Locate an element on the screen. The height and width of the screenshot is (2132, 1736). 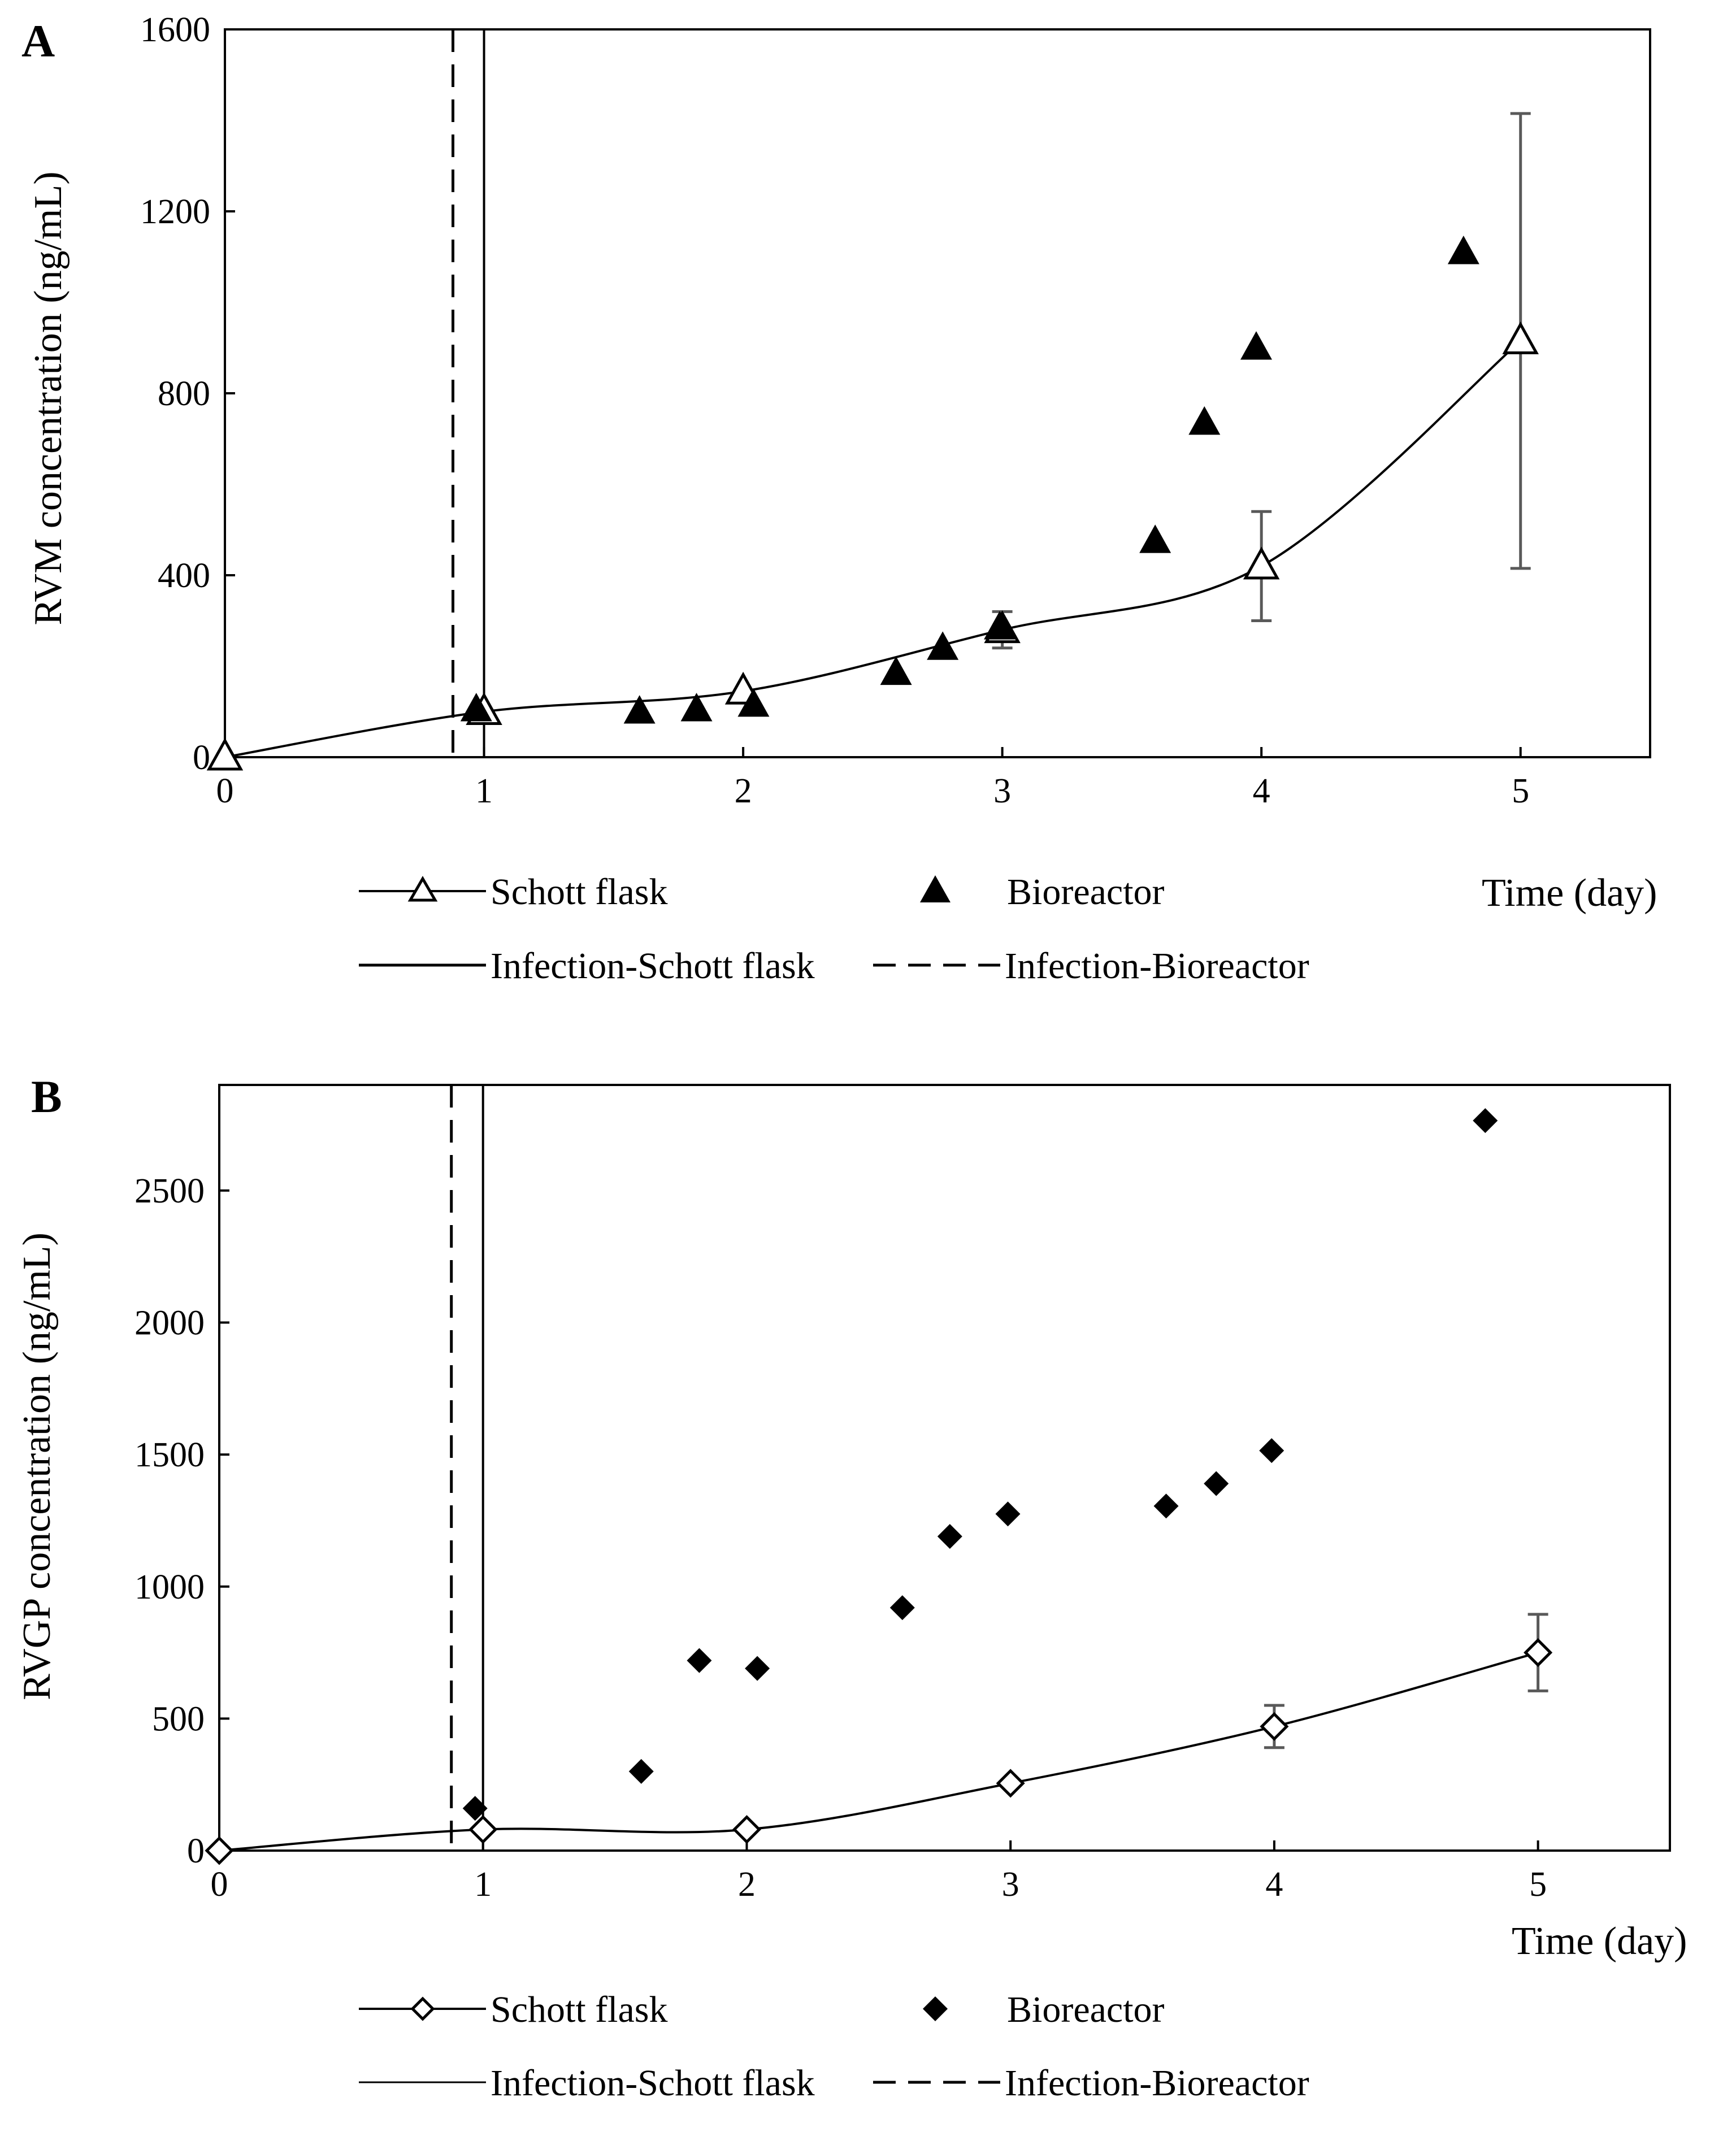
panel-b-letter: B is located at coordinates (46, 1096).